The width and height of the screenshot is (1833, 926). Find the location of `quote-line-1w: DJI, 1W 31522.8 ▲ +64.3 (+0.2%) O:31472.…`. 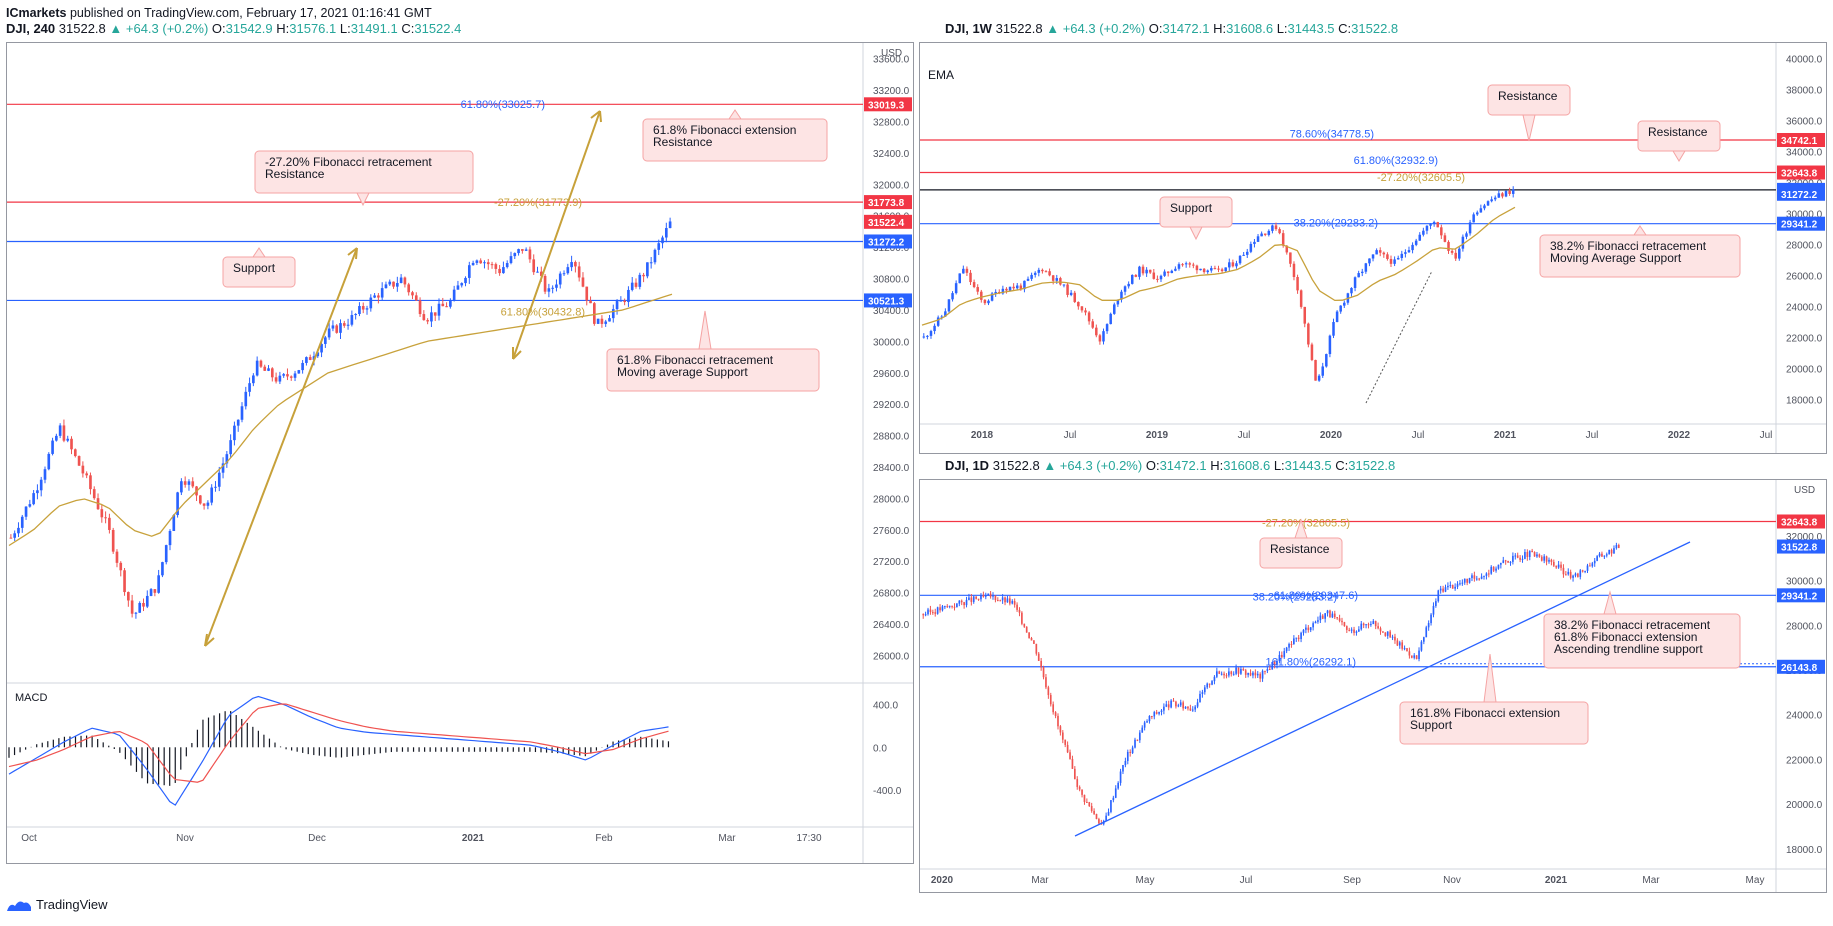

quote-line-1w: DJI, 1W 31522.8 ▲ +64.3 (+0.2%) O:31472.… is located at coordinates (1172, 28).